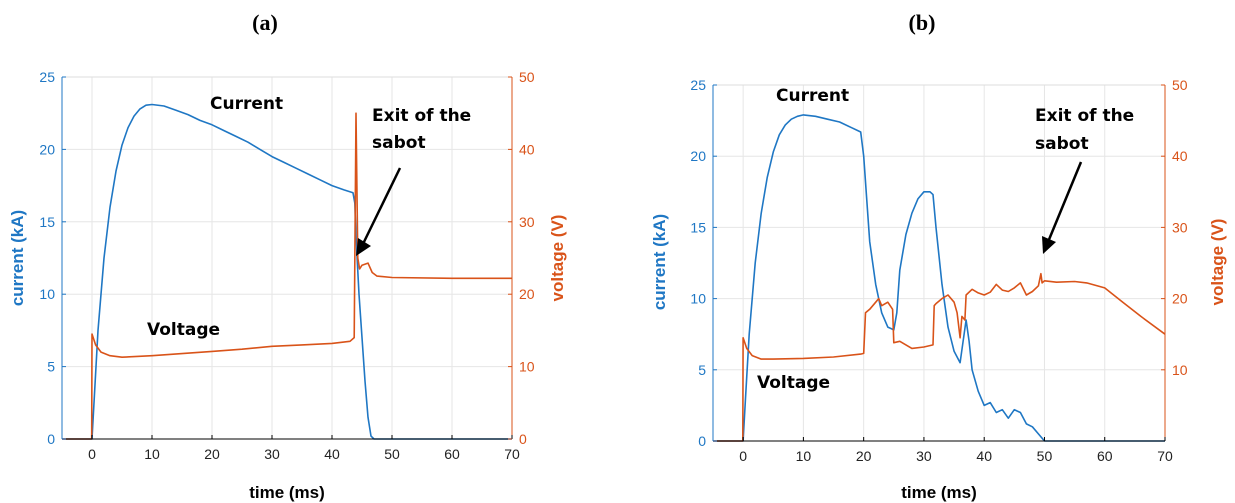 This screenshot has height=503, width=1235. What do you see at coordinates (523, 439) in the screenshot?
I see `y-right-tick-label: 0` at bounding box center [523, 439].